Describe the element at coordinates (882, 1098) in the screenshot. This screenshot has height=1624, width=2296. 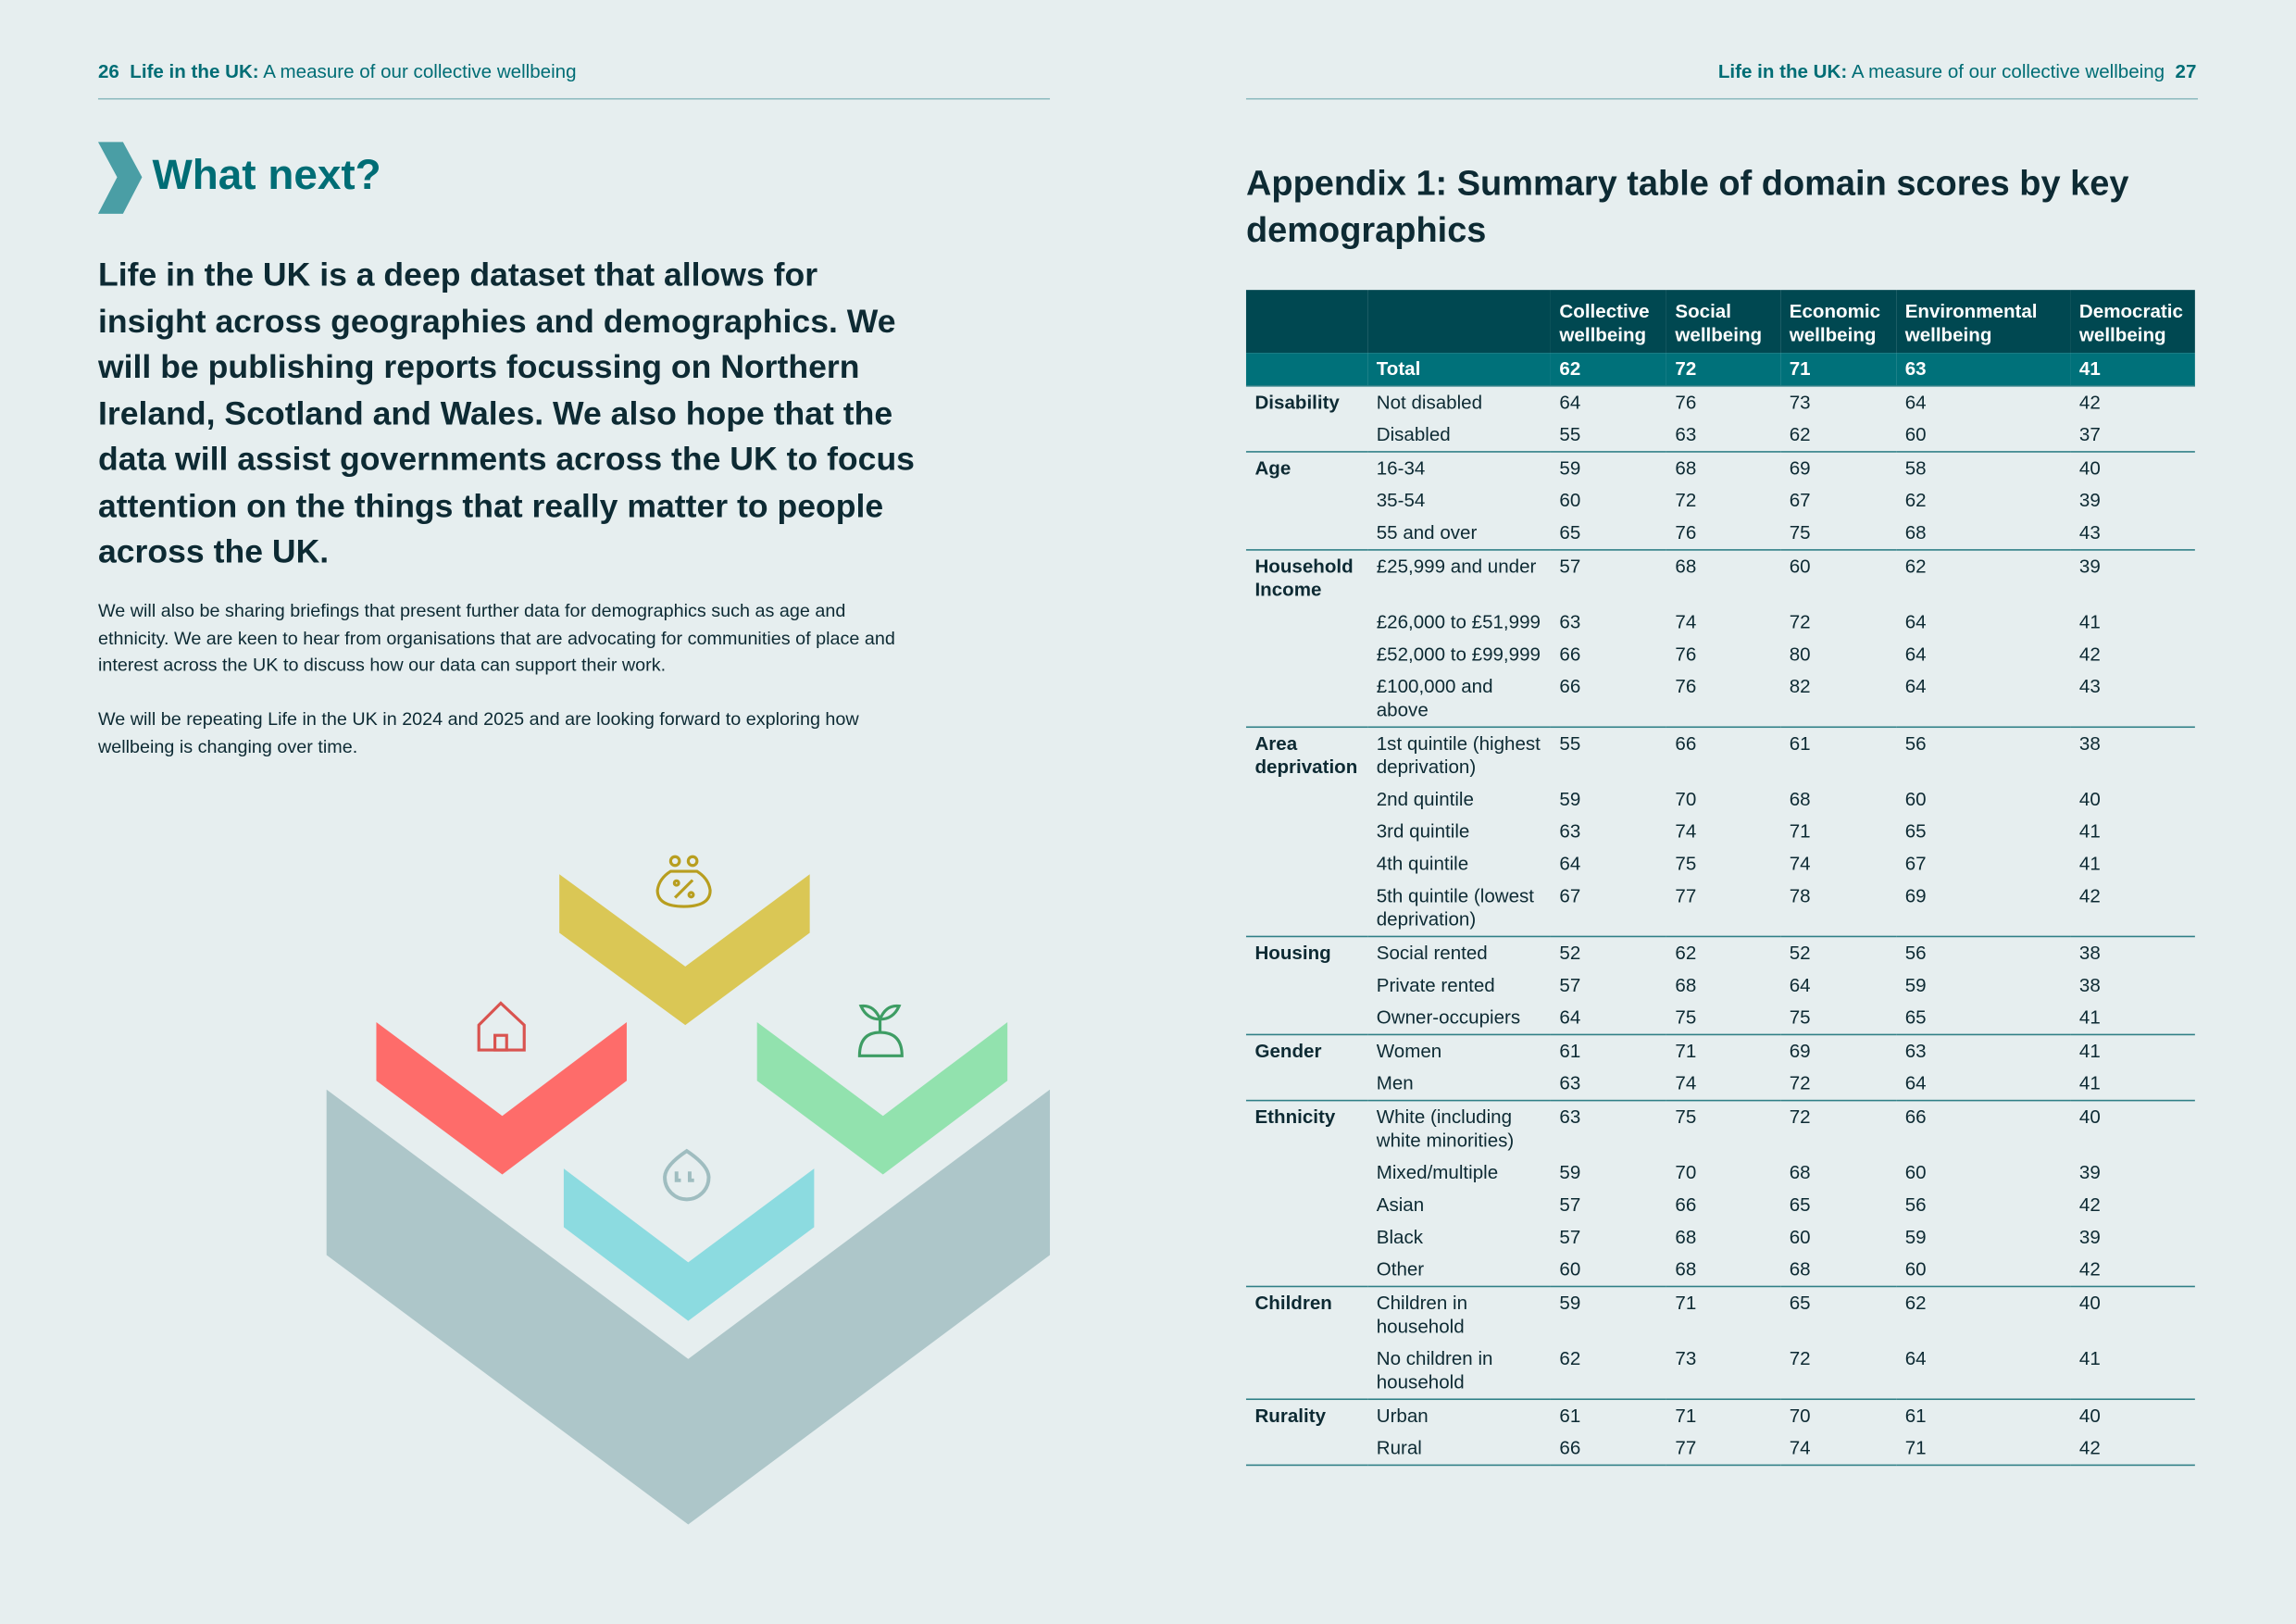
I see `green-chevron` at that location.